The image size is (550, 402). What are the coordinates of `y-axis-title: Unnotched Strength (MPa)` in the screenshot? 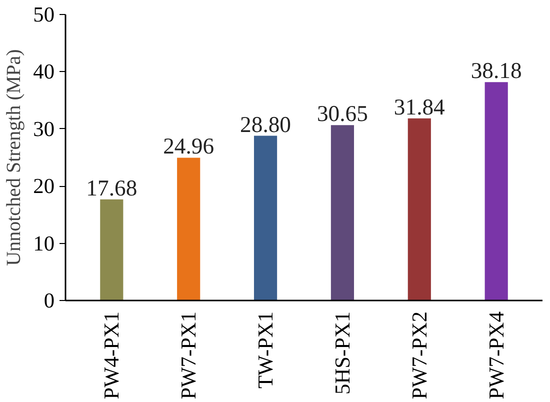 It's located at (14, 157).